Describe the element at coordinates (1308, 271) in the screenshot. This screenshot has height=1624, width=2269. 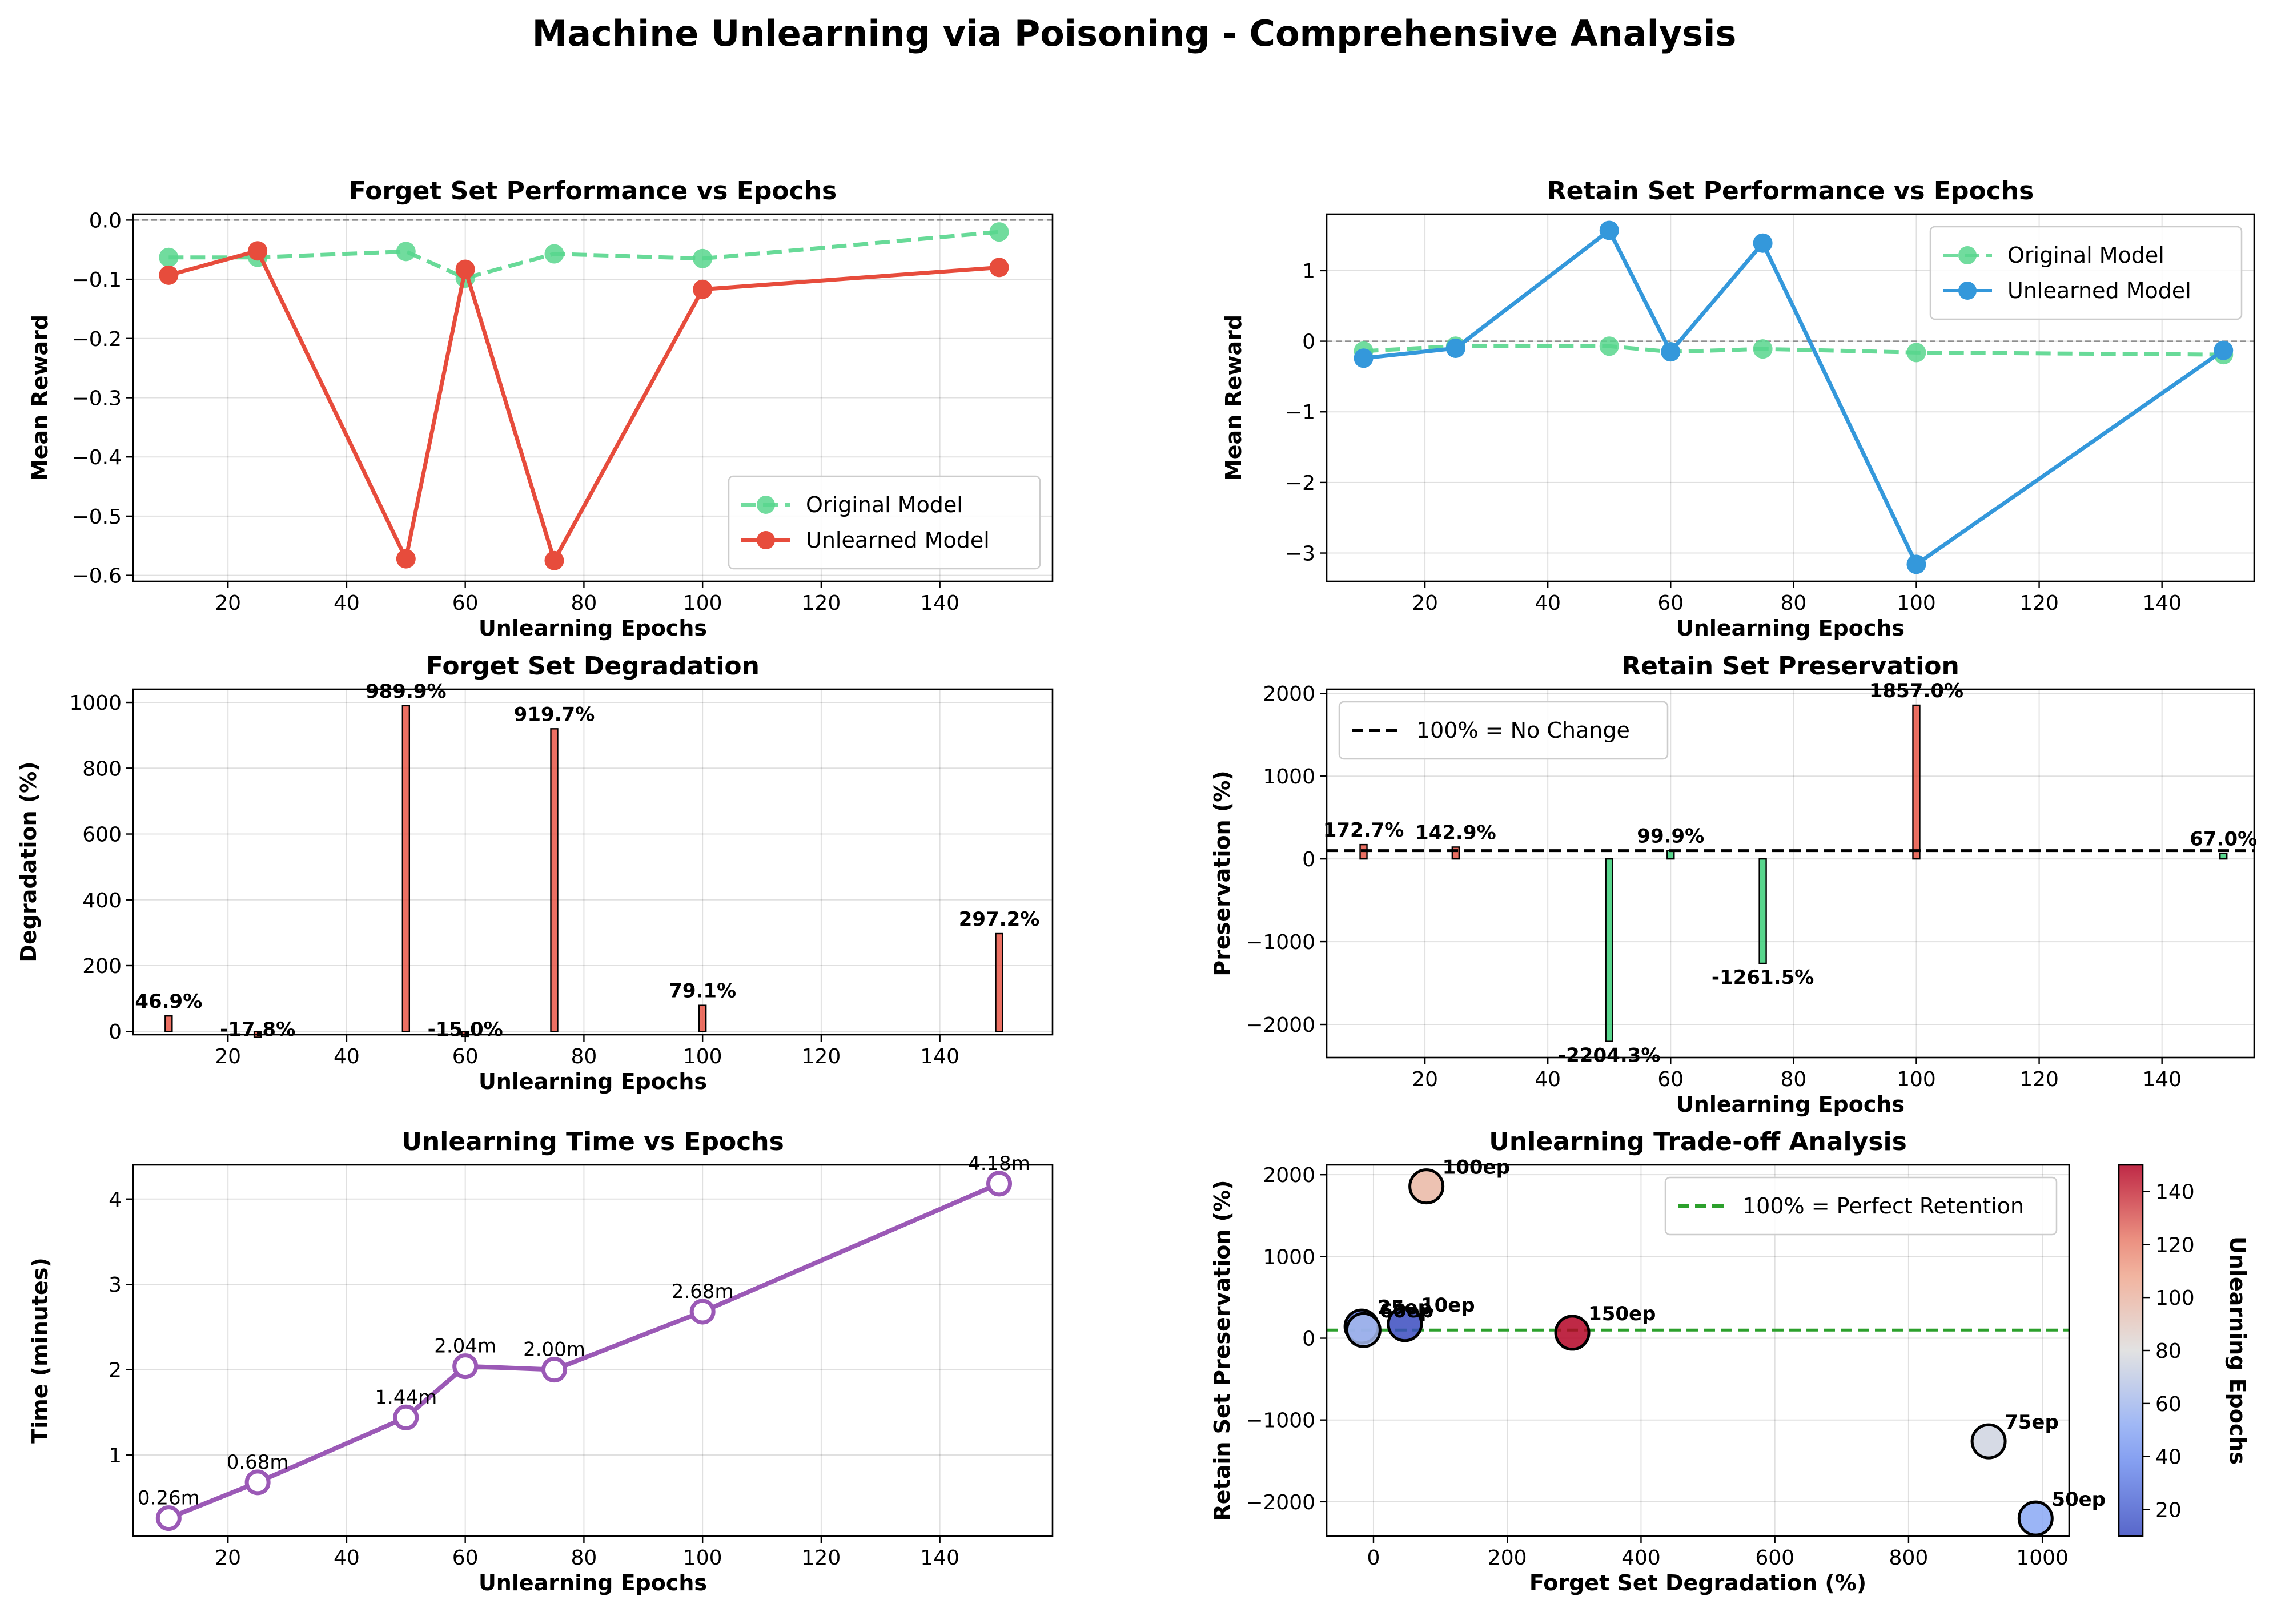
I see `y-tick-label: 1` at that location.